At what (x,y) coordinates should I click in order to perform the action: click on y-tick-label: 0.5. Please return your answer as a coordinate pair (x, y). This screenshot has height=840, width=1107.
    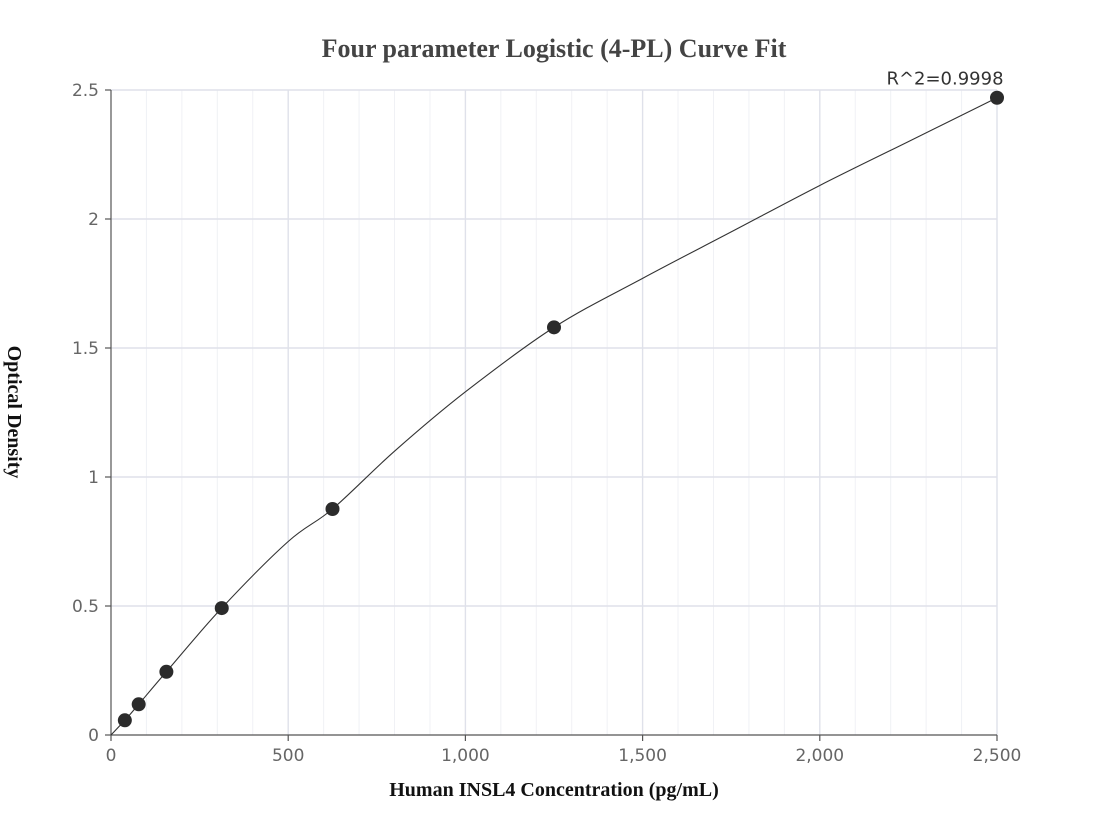
    Looking at the image, I should click on (85, 607).